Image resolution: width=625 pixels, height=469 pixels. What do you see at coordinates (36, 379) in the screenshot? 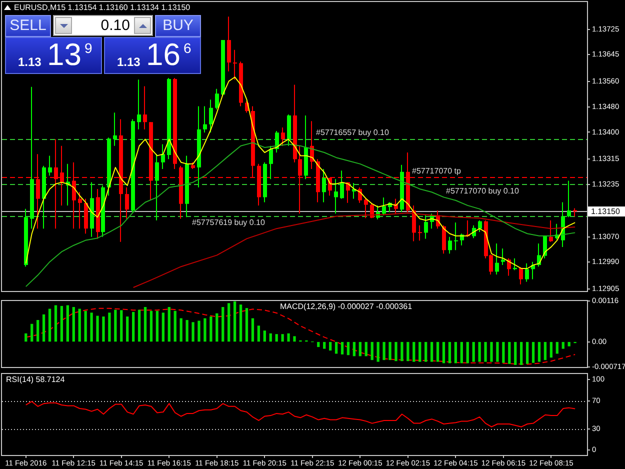
I see `chart-title: RSI(14) 58.7124` at bounding box center [36, 379].